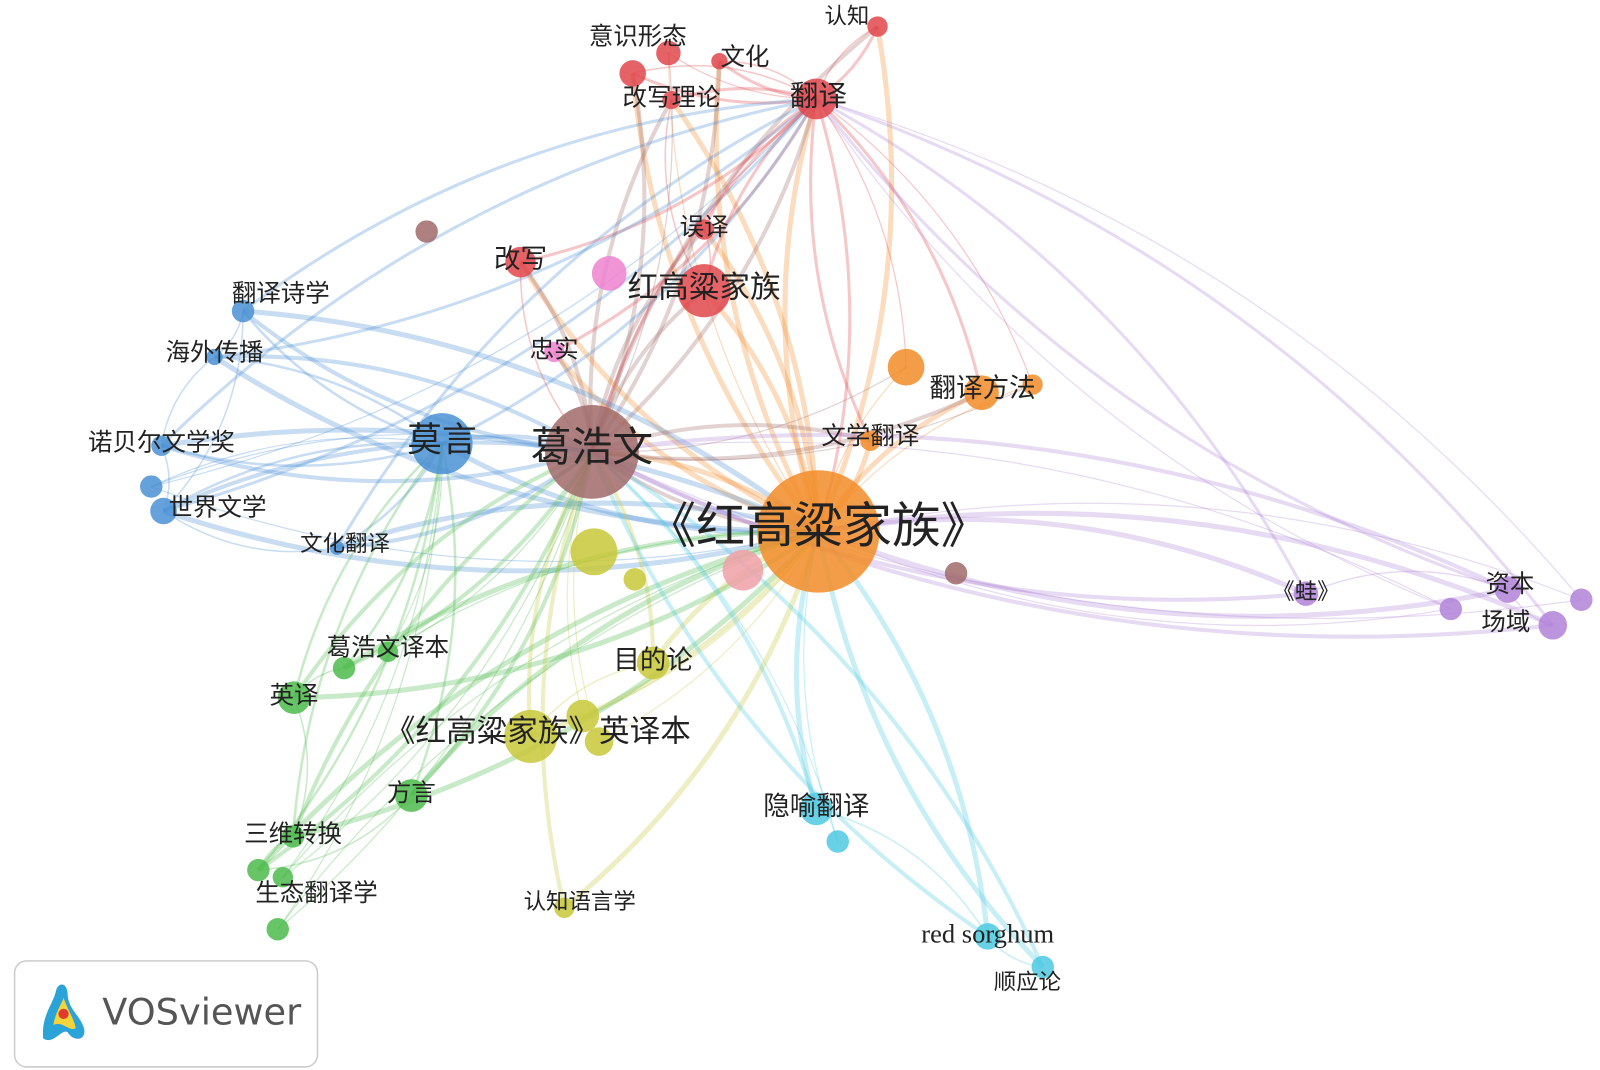  I want to click on logo-text: VOSviewer, so click(202, 1011).